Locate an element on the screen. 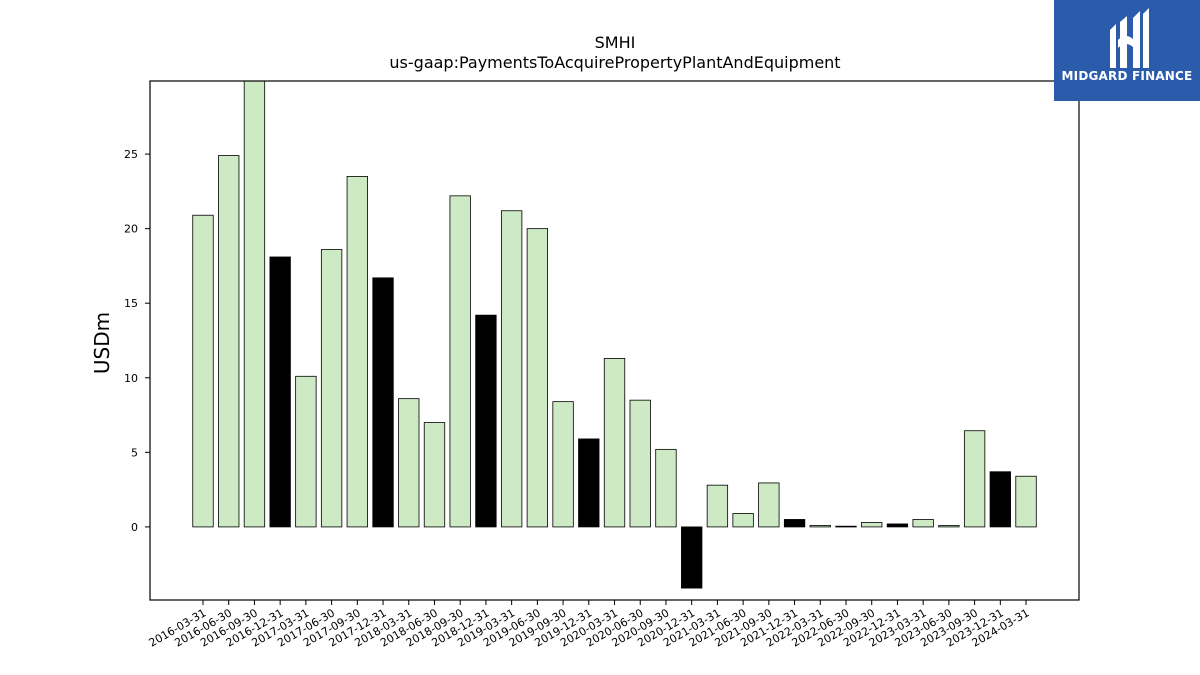 The image size is (1200, 675). y-tick-label: 25 is located at coordinates (131, 154).